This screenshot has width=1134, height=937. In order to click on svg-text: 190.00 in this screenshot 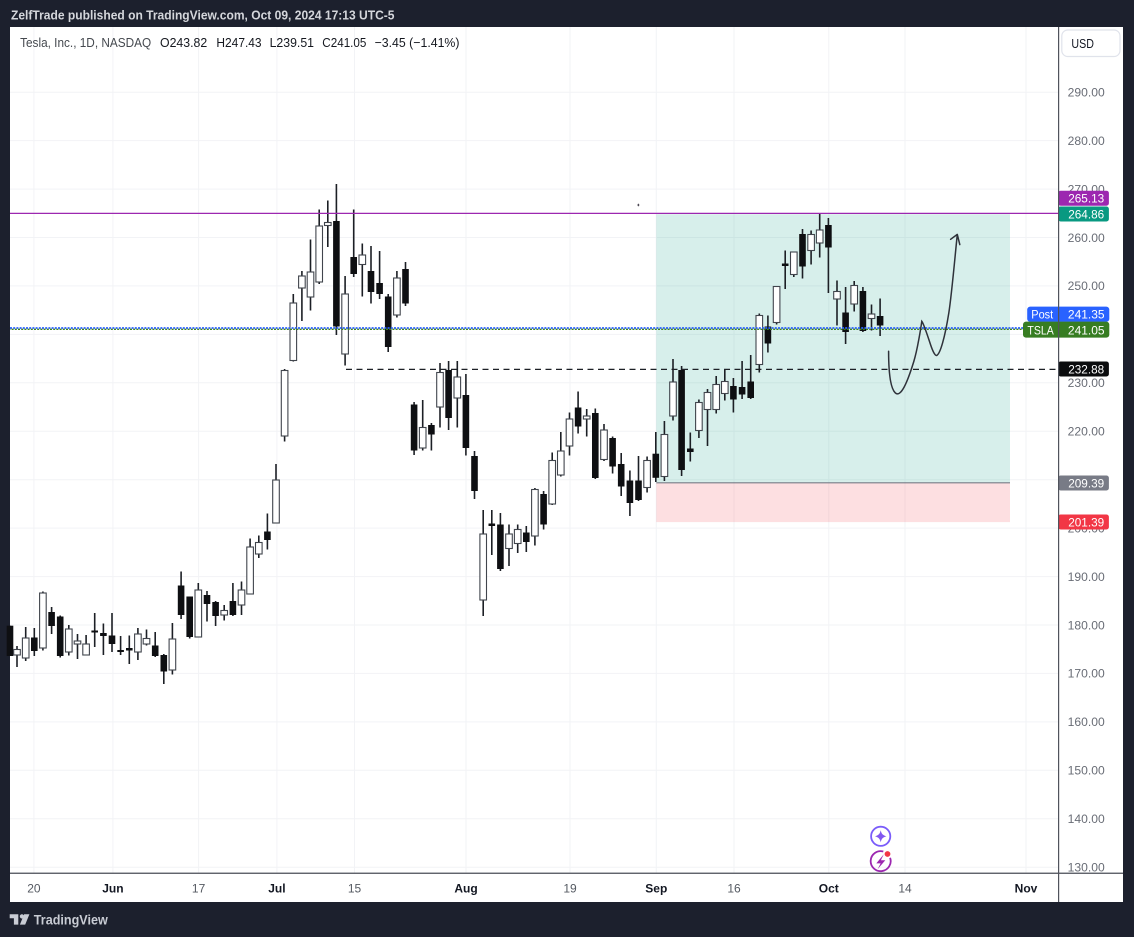, I will do `click(1086, 577)`.